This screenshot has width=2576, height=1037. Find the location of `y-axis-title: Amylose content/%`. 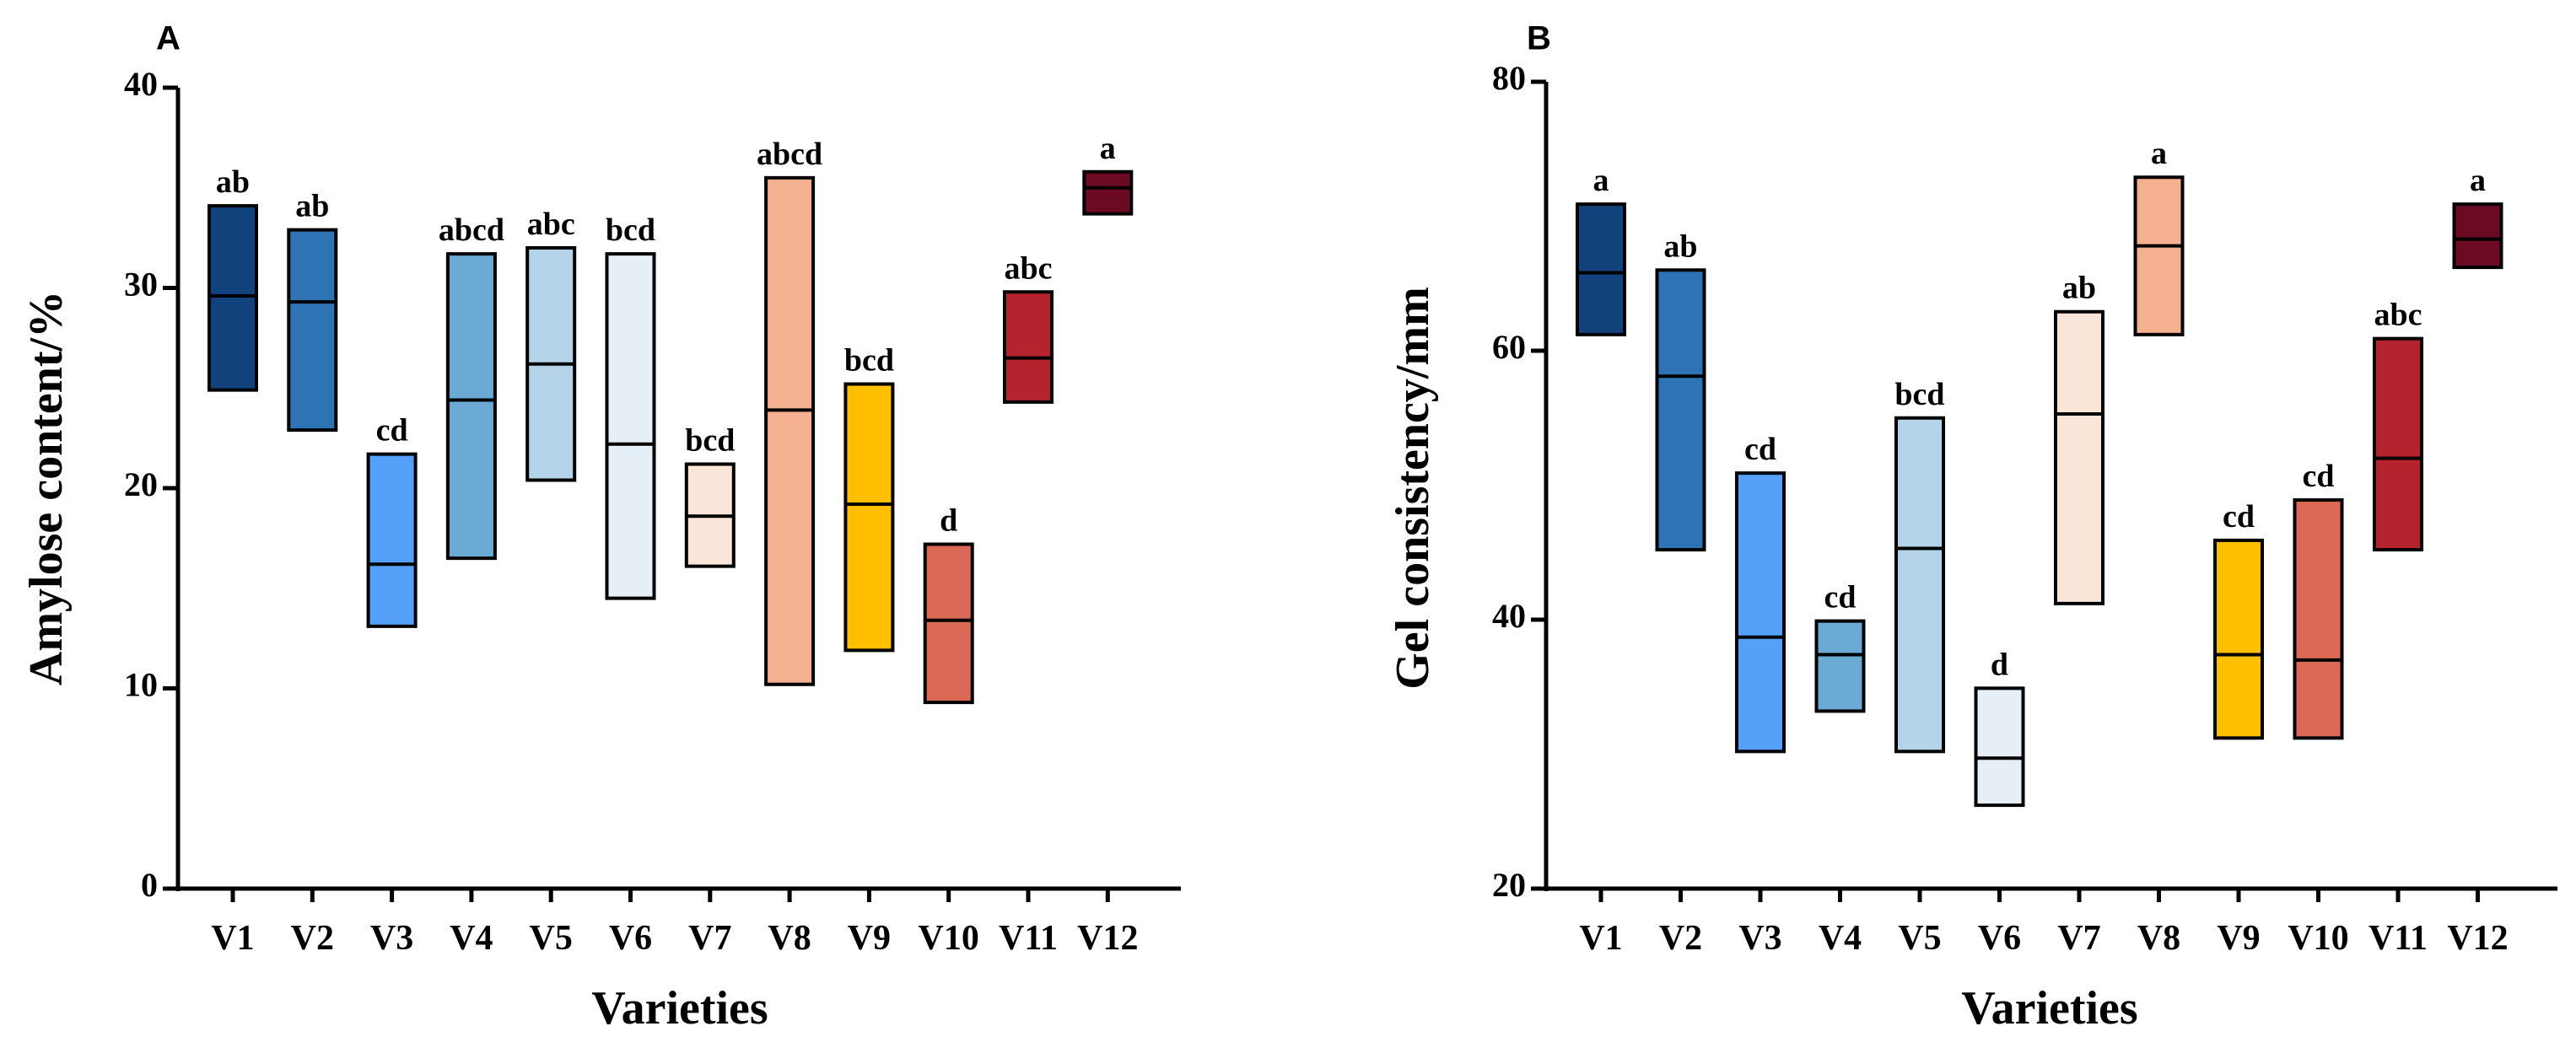

y-axis-title: Amylose content/% is located at coordinates (46, 488).